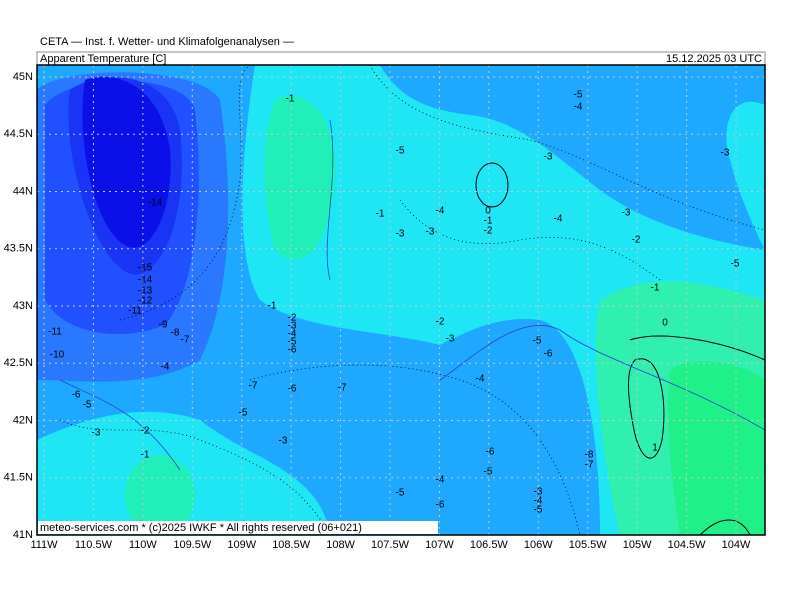  I want to click on lat-label: 45N, so click(23, 77).